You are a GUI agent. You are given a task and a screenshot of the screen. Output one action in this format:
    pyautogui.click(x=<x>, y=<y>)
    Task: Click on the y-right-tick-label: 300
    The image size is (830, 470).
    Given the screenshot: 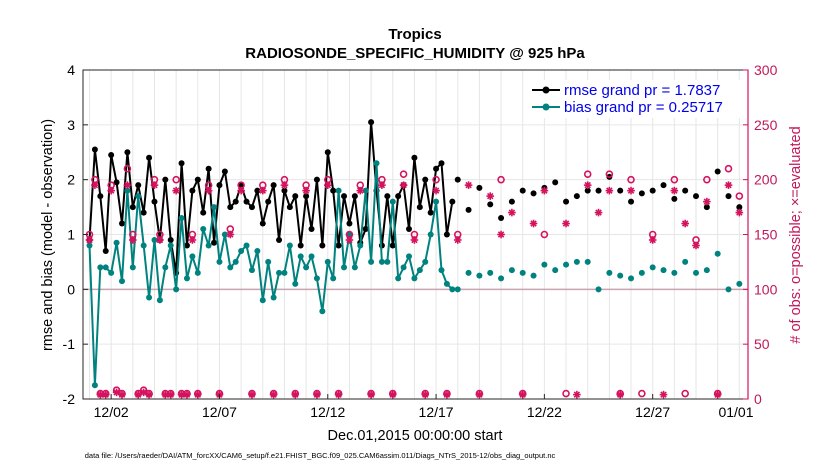 What is the action you would take?
    pyautogui.click(x=766, y=70)
    